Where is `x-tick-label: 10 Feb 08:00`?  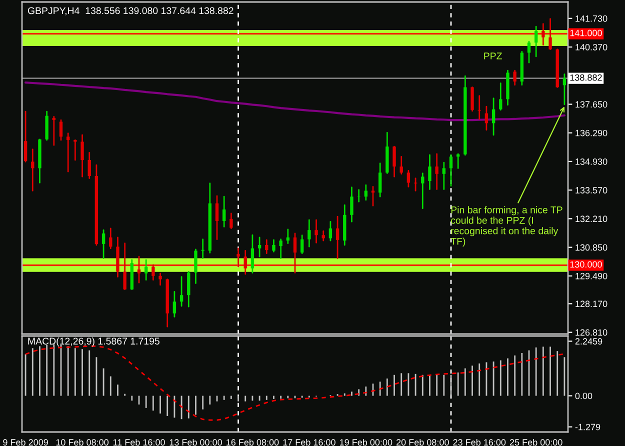 x-tick-label: 10 Feb 08:00 is located at coordinates (82, 442).